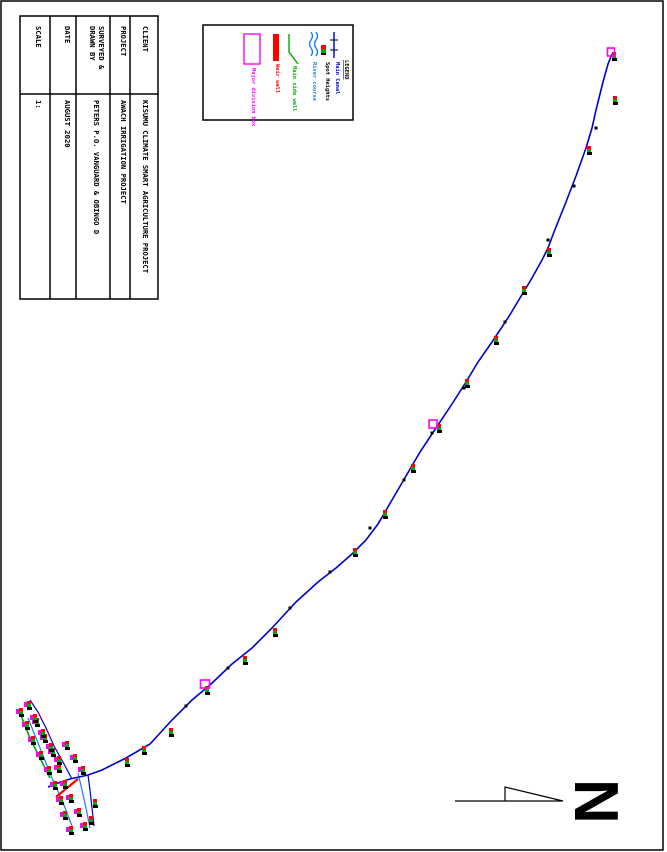  Describe the element at coordinates (313, 44) in the screenshot. I see `river-course-symbol` at that location.